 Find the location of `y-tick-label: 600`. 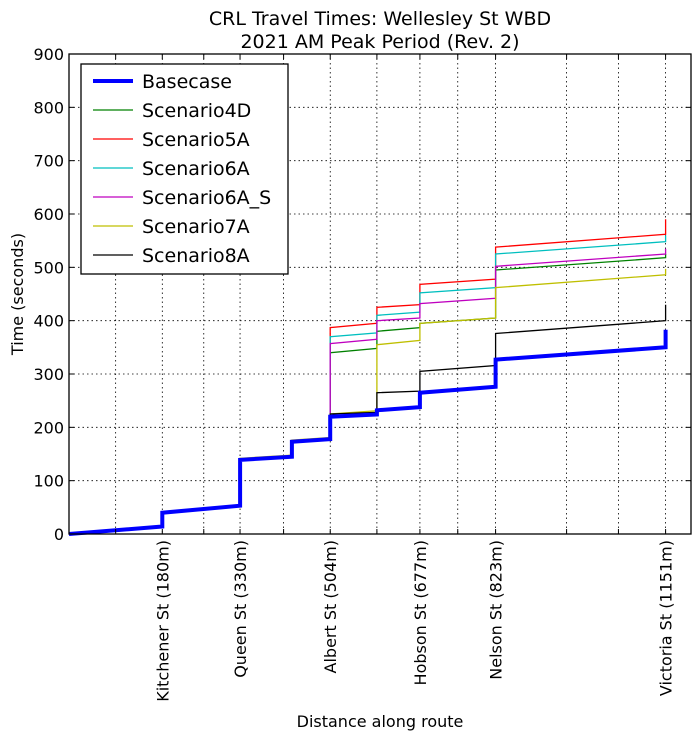

y-tick-label: 600 is located at coordinates (48, 214).